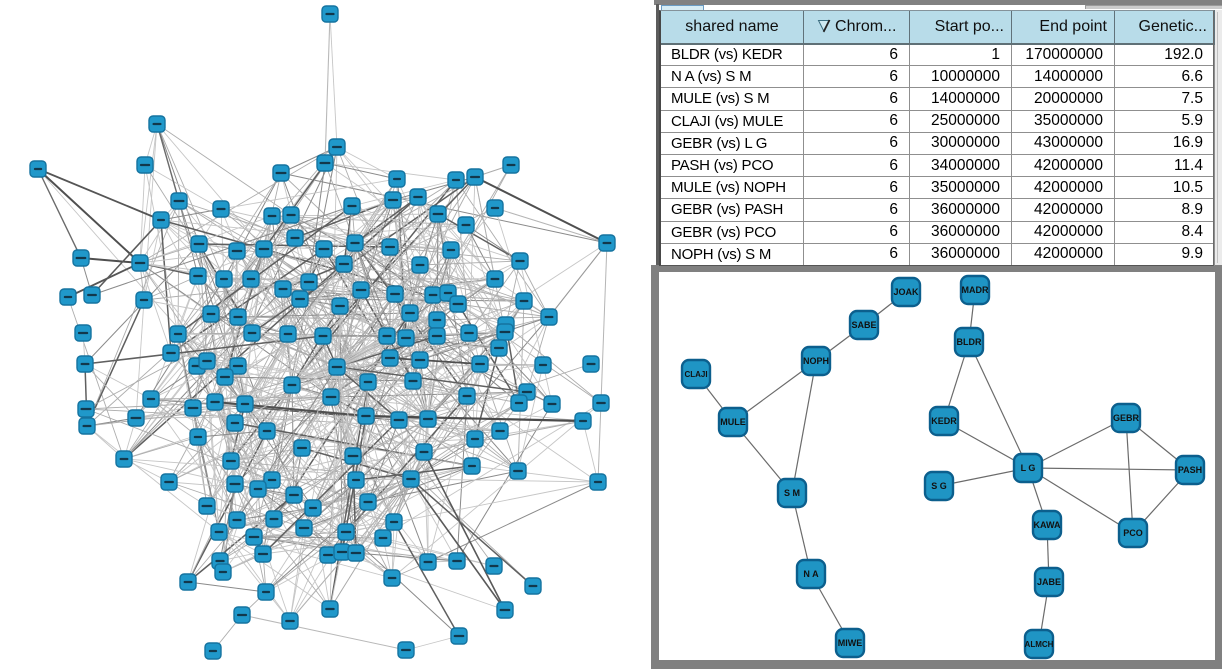 The width and height of the screenshot is (1222, 669). What do you see at coordinates (1190, 470) in the screenshot?
I see `svg-text: PASH` at bounding box center [1190, 470].